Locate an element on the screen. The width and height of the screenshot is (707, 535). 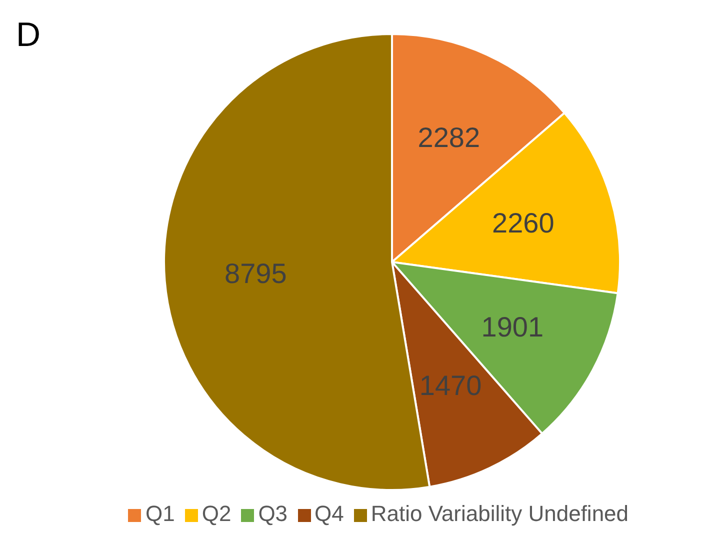
legend-label: Q2 is located at coordinates (217, 513).